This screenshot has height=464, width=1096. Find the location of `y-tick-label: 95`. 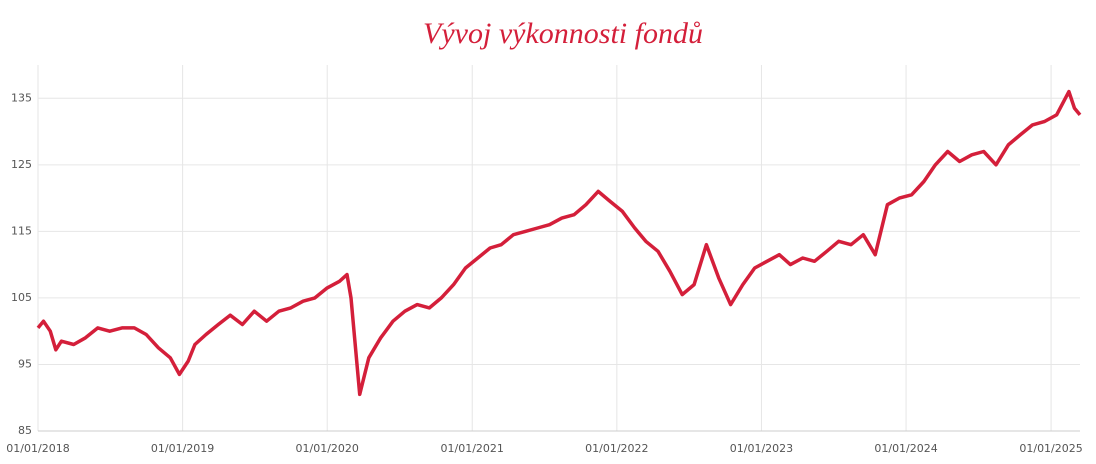

y-tick-label: 95 is located at coordinates (25, 363).